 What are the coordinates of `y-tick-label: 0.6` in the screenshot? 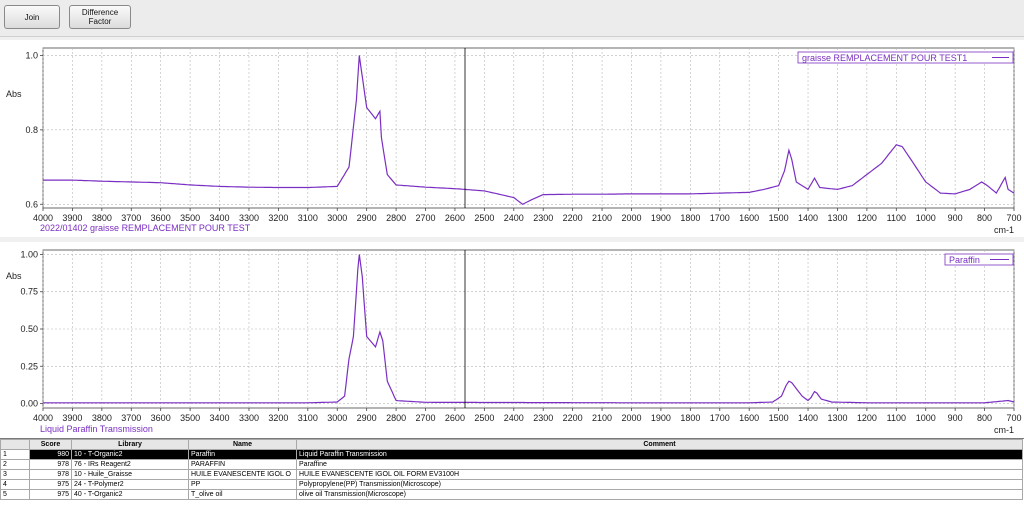 It's located at (31, 204).